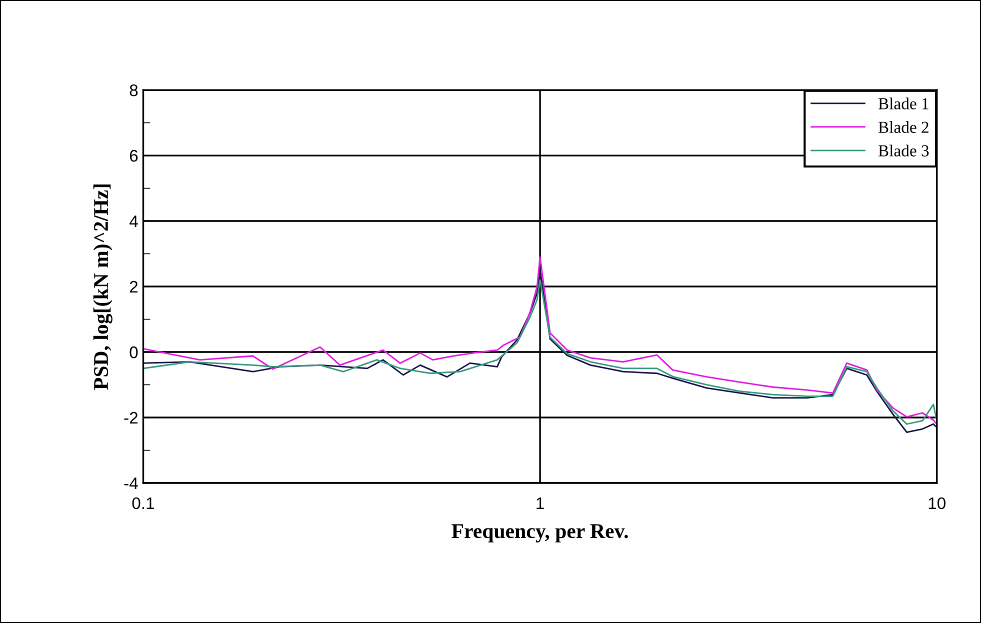  What do you see at coordinates (134, 286) in the screenshot?
I see `y-tick-label: 2` at bounding box center [134, 286].